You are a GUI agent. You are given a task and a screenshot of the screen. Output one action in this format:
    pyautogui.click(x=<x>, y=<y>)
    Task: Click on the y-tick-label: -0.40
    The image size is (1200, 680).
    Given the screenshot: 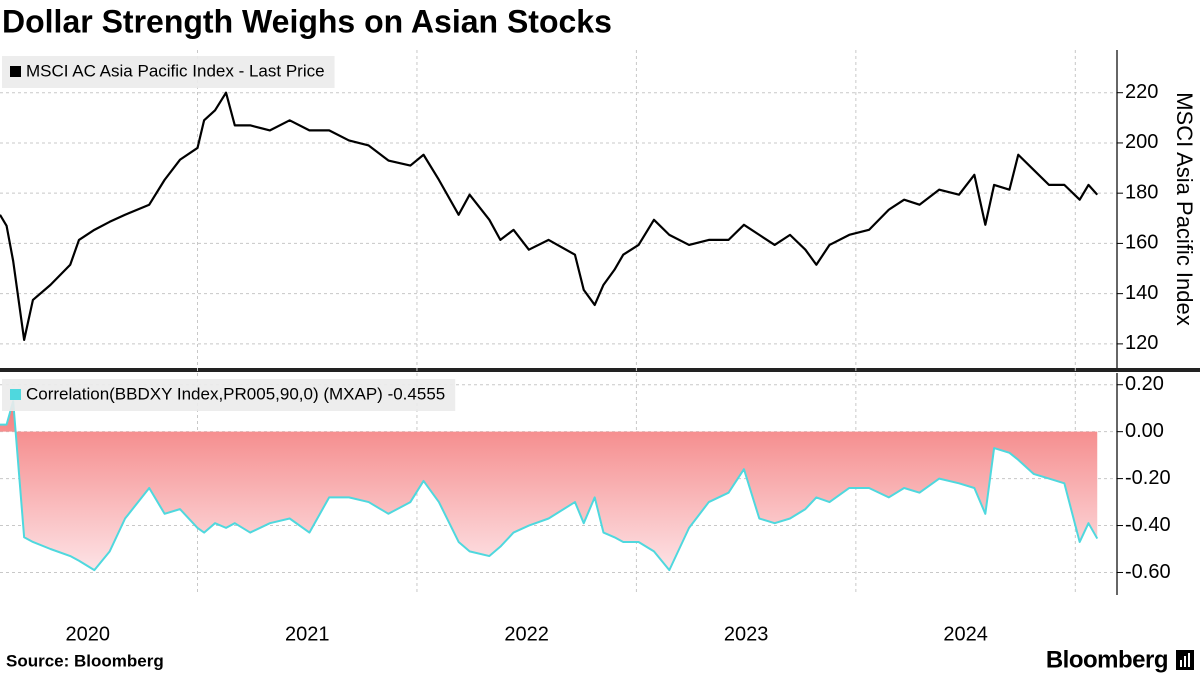 What is the action you would take?
    pyautogui.click(x=1148, y=525)
    